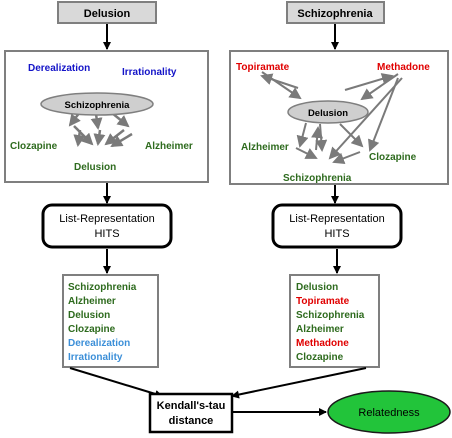  Describe the element at coordinates (59, 68) in the screenshot. I see `left-node-derealization: Derealization` at that location.